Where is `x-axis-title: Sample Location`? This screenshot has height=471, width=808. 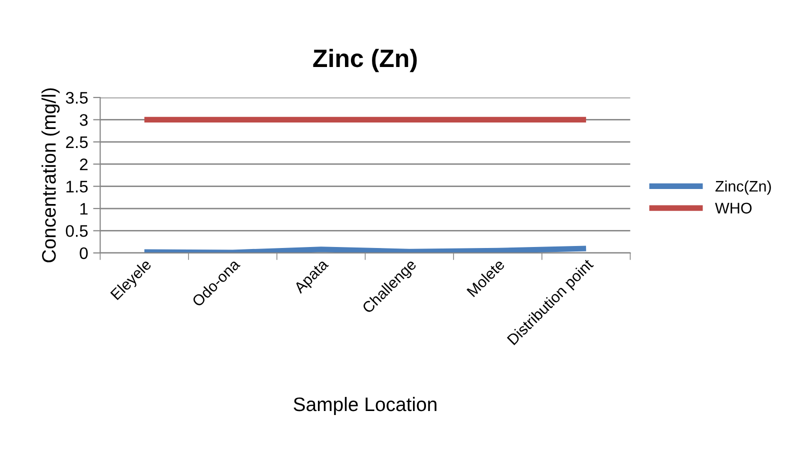 x-axis-title: Sample Location is located at coordinates (365, 406).